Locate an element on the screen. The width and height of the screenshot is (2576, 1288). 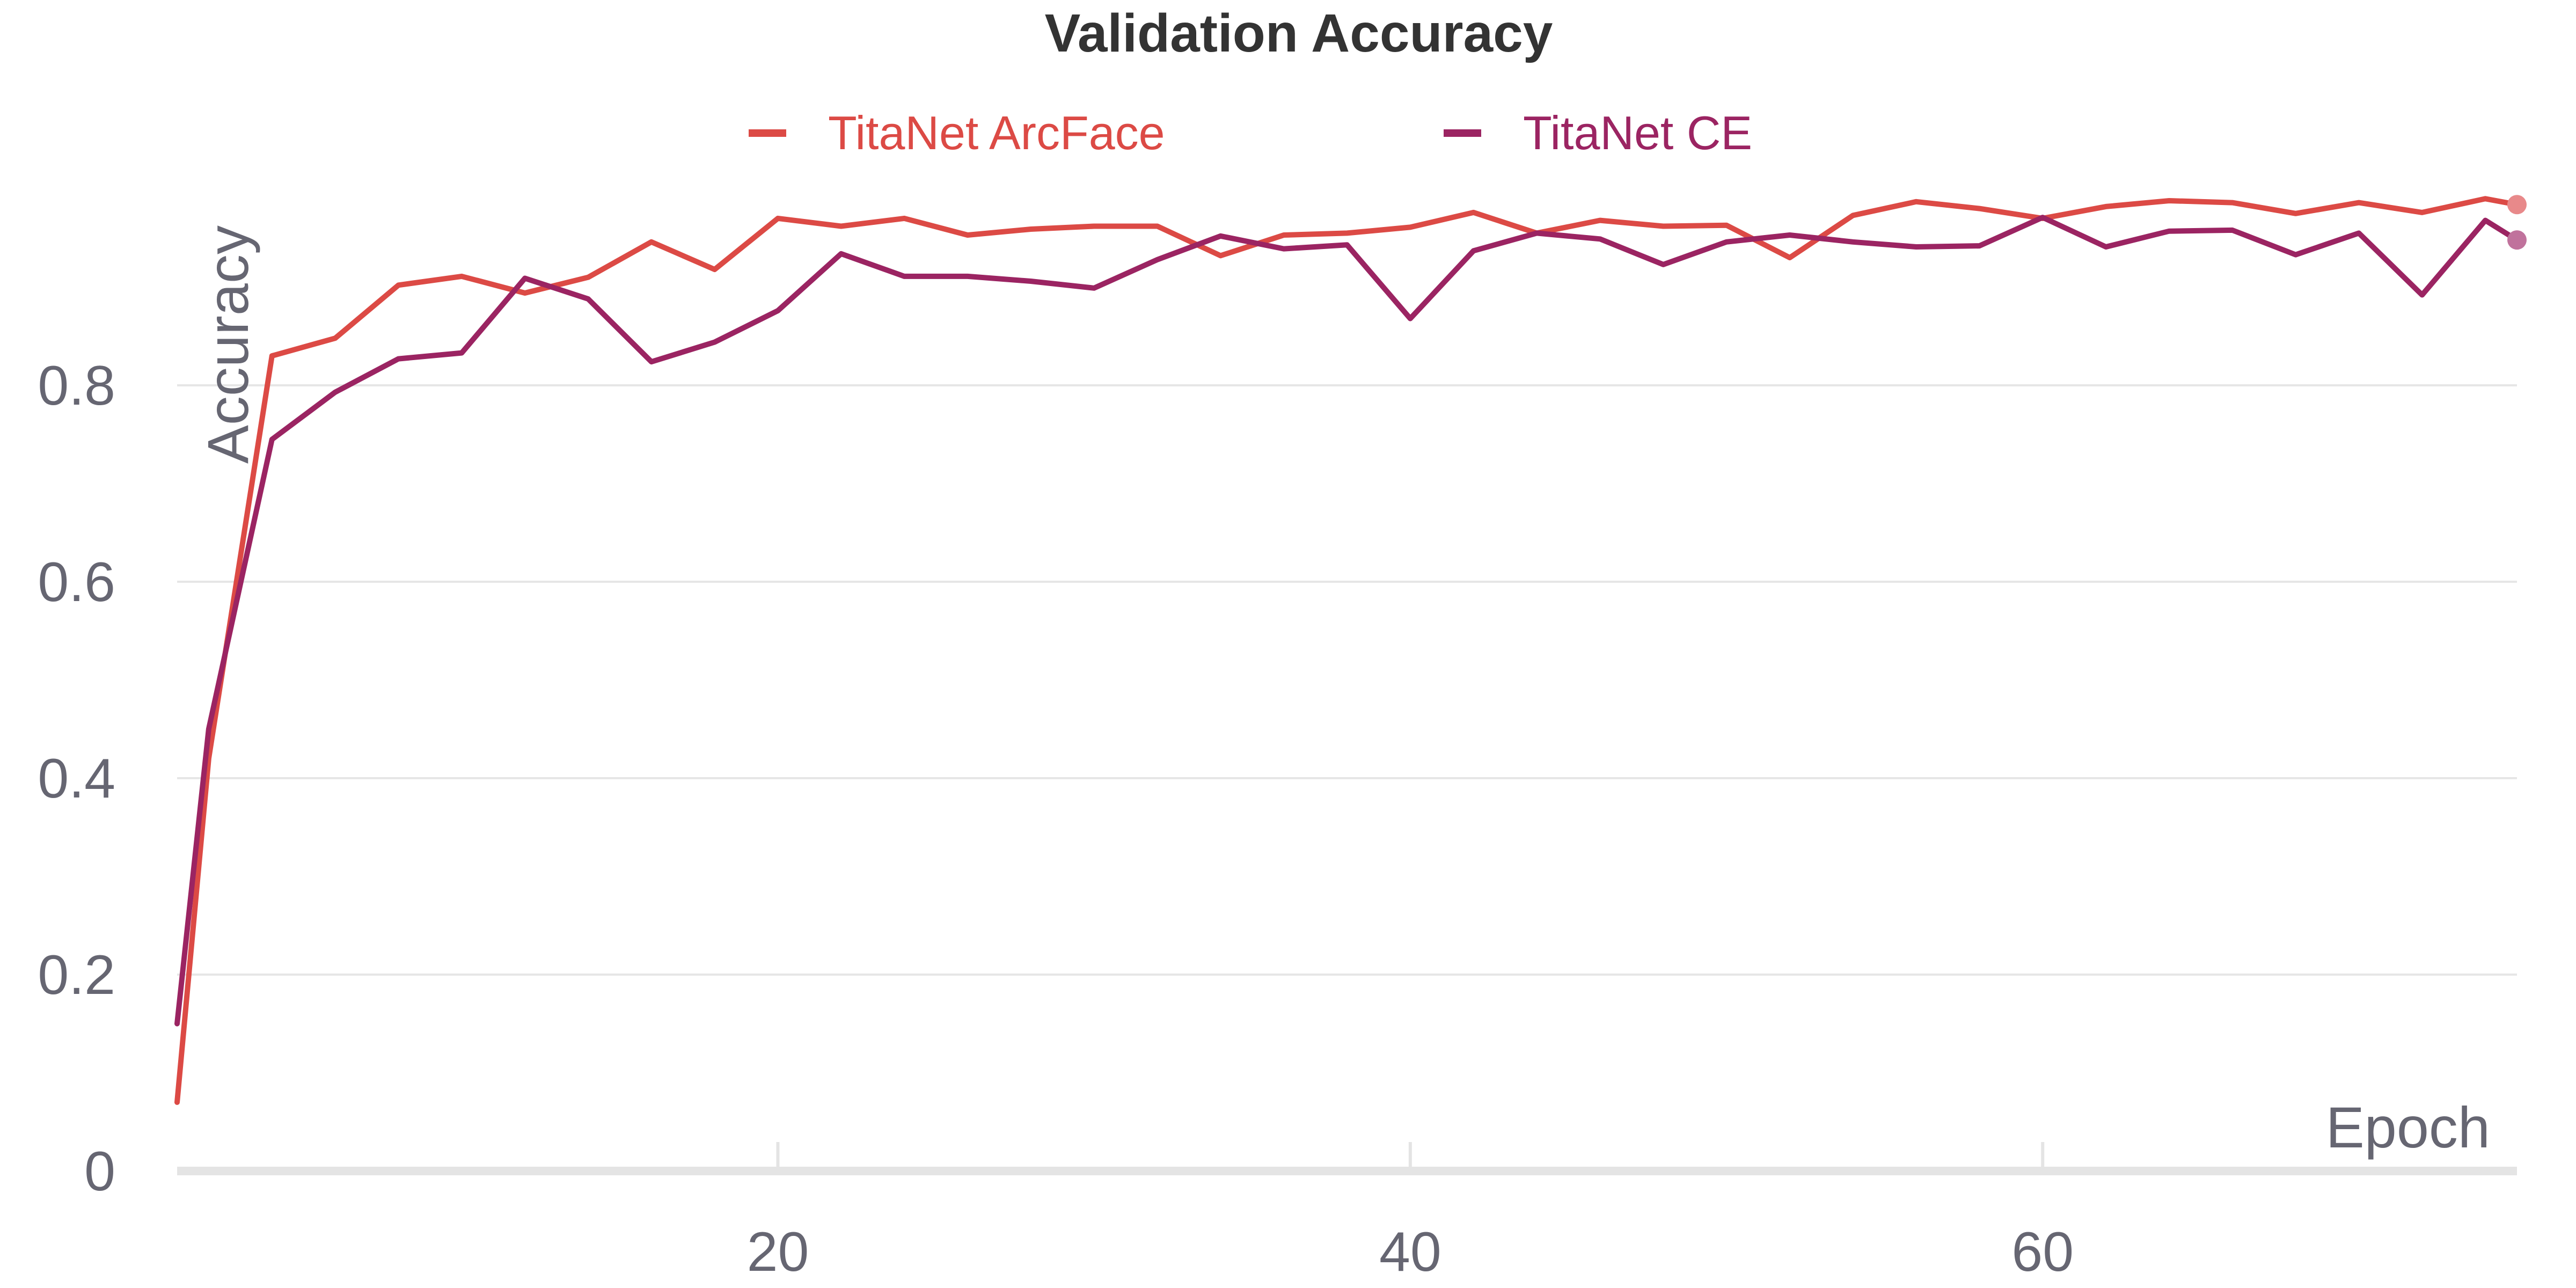
y-axis-label: Accuracy is located at coordinates (227, 344).